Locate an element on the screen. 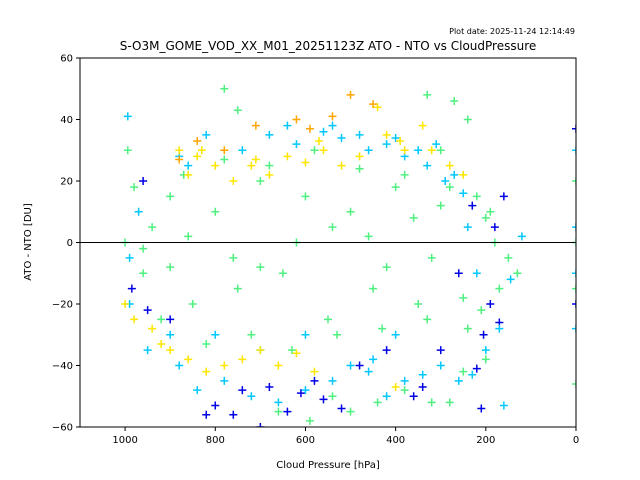  x-tick-label: 0 is located at coordinates (576, 440).